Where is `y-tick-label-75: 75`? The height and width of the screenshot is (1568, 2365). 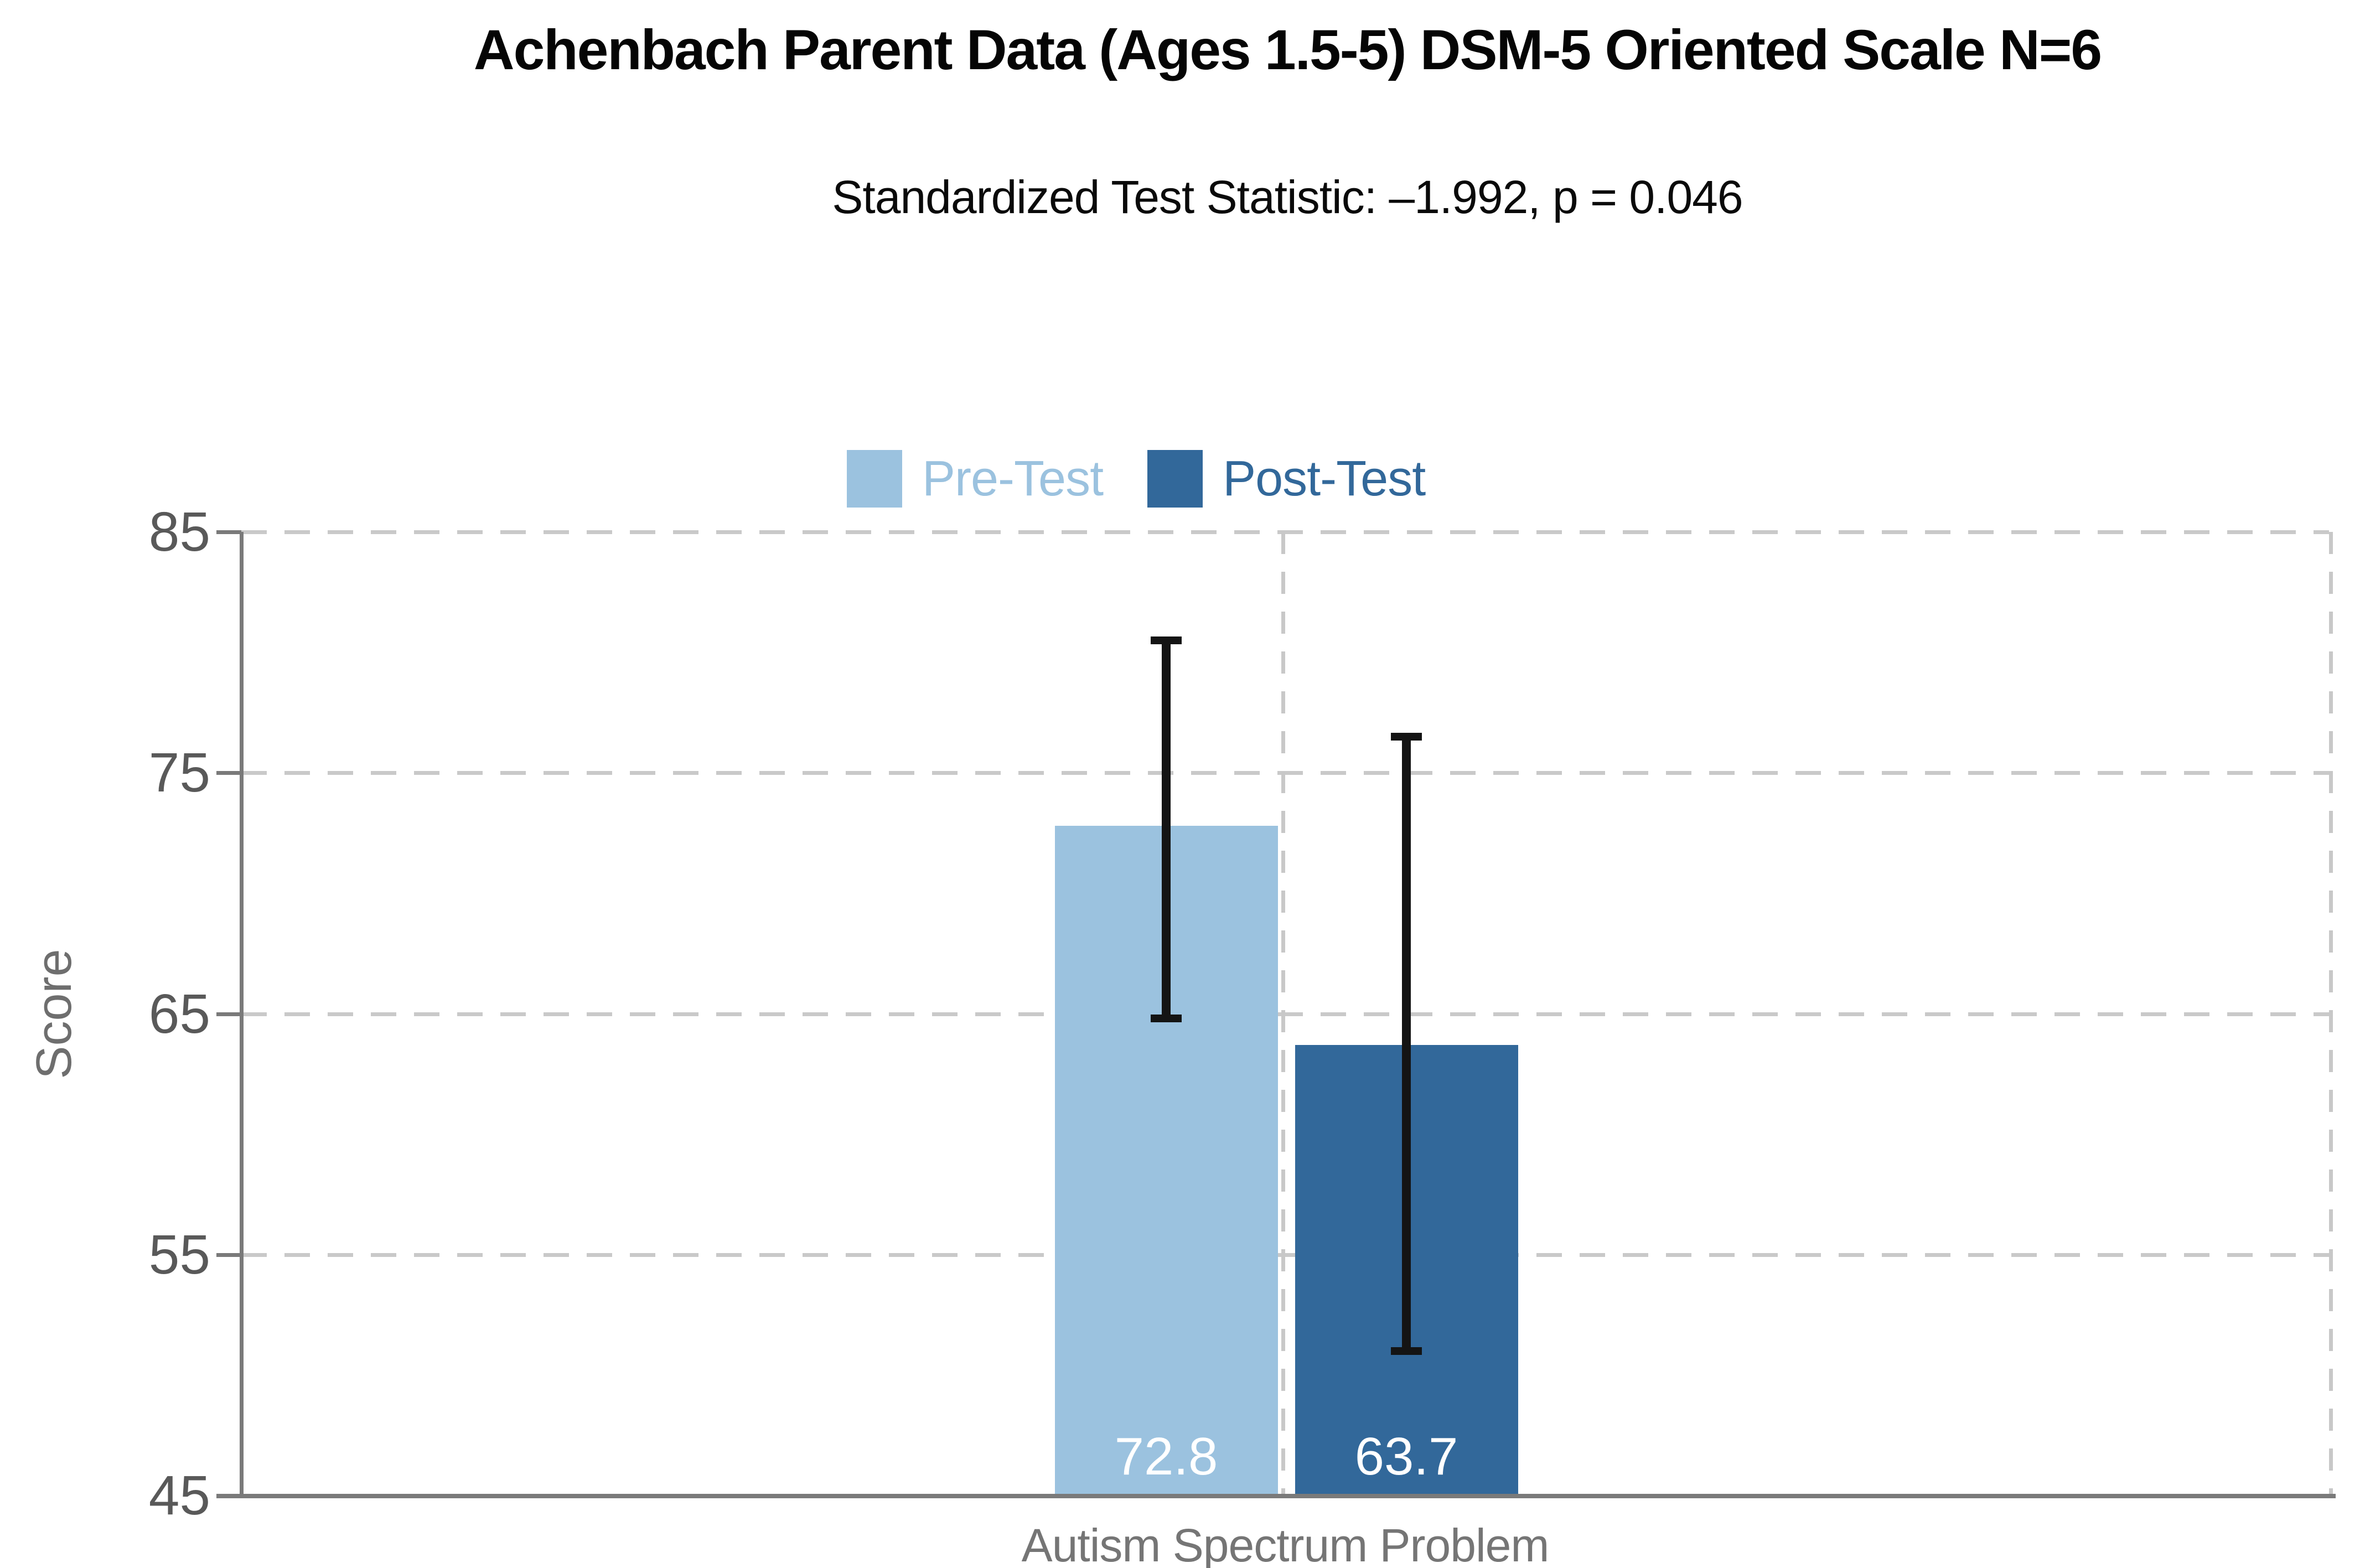 y-tick-label-75: 75 is located at coordinates (179, 773).